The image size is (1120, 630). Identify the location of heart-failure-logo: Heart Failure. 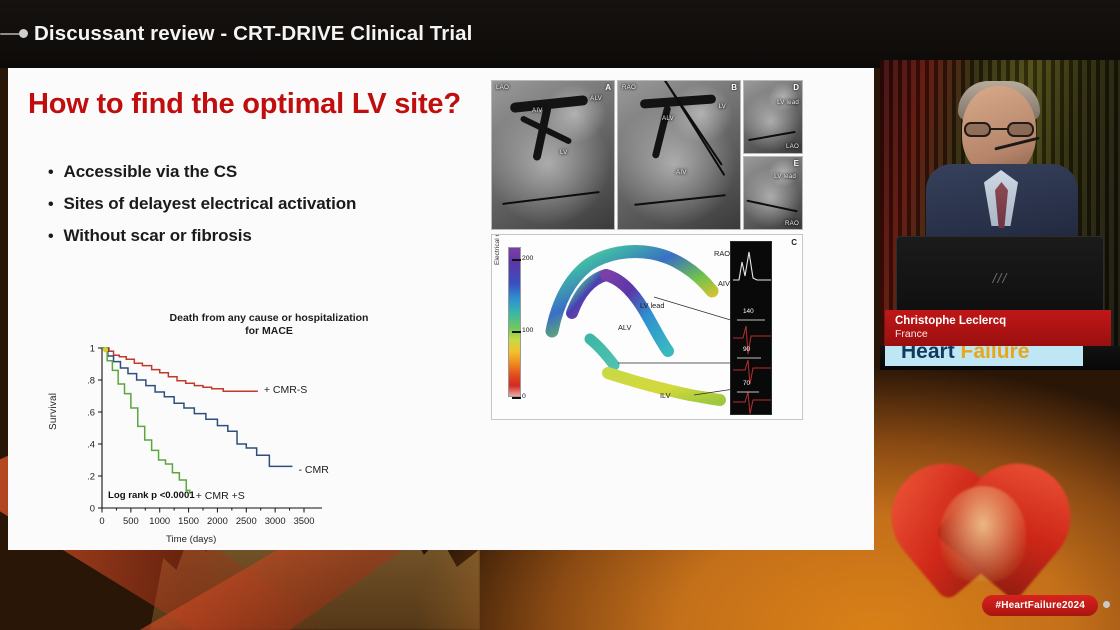
(984, 356).